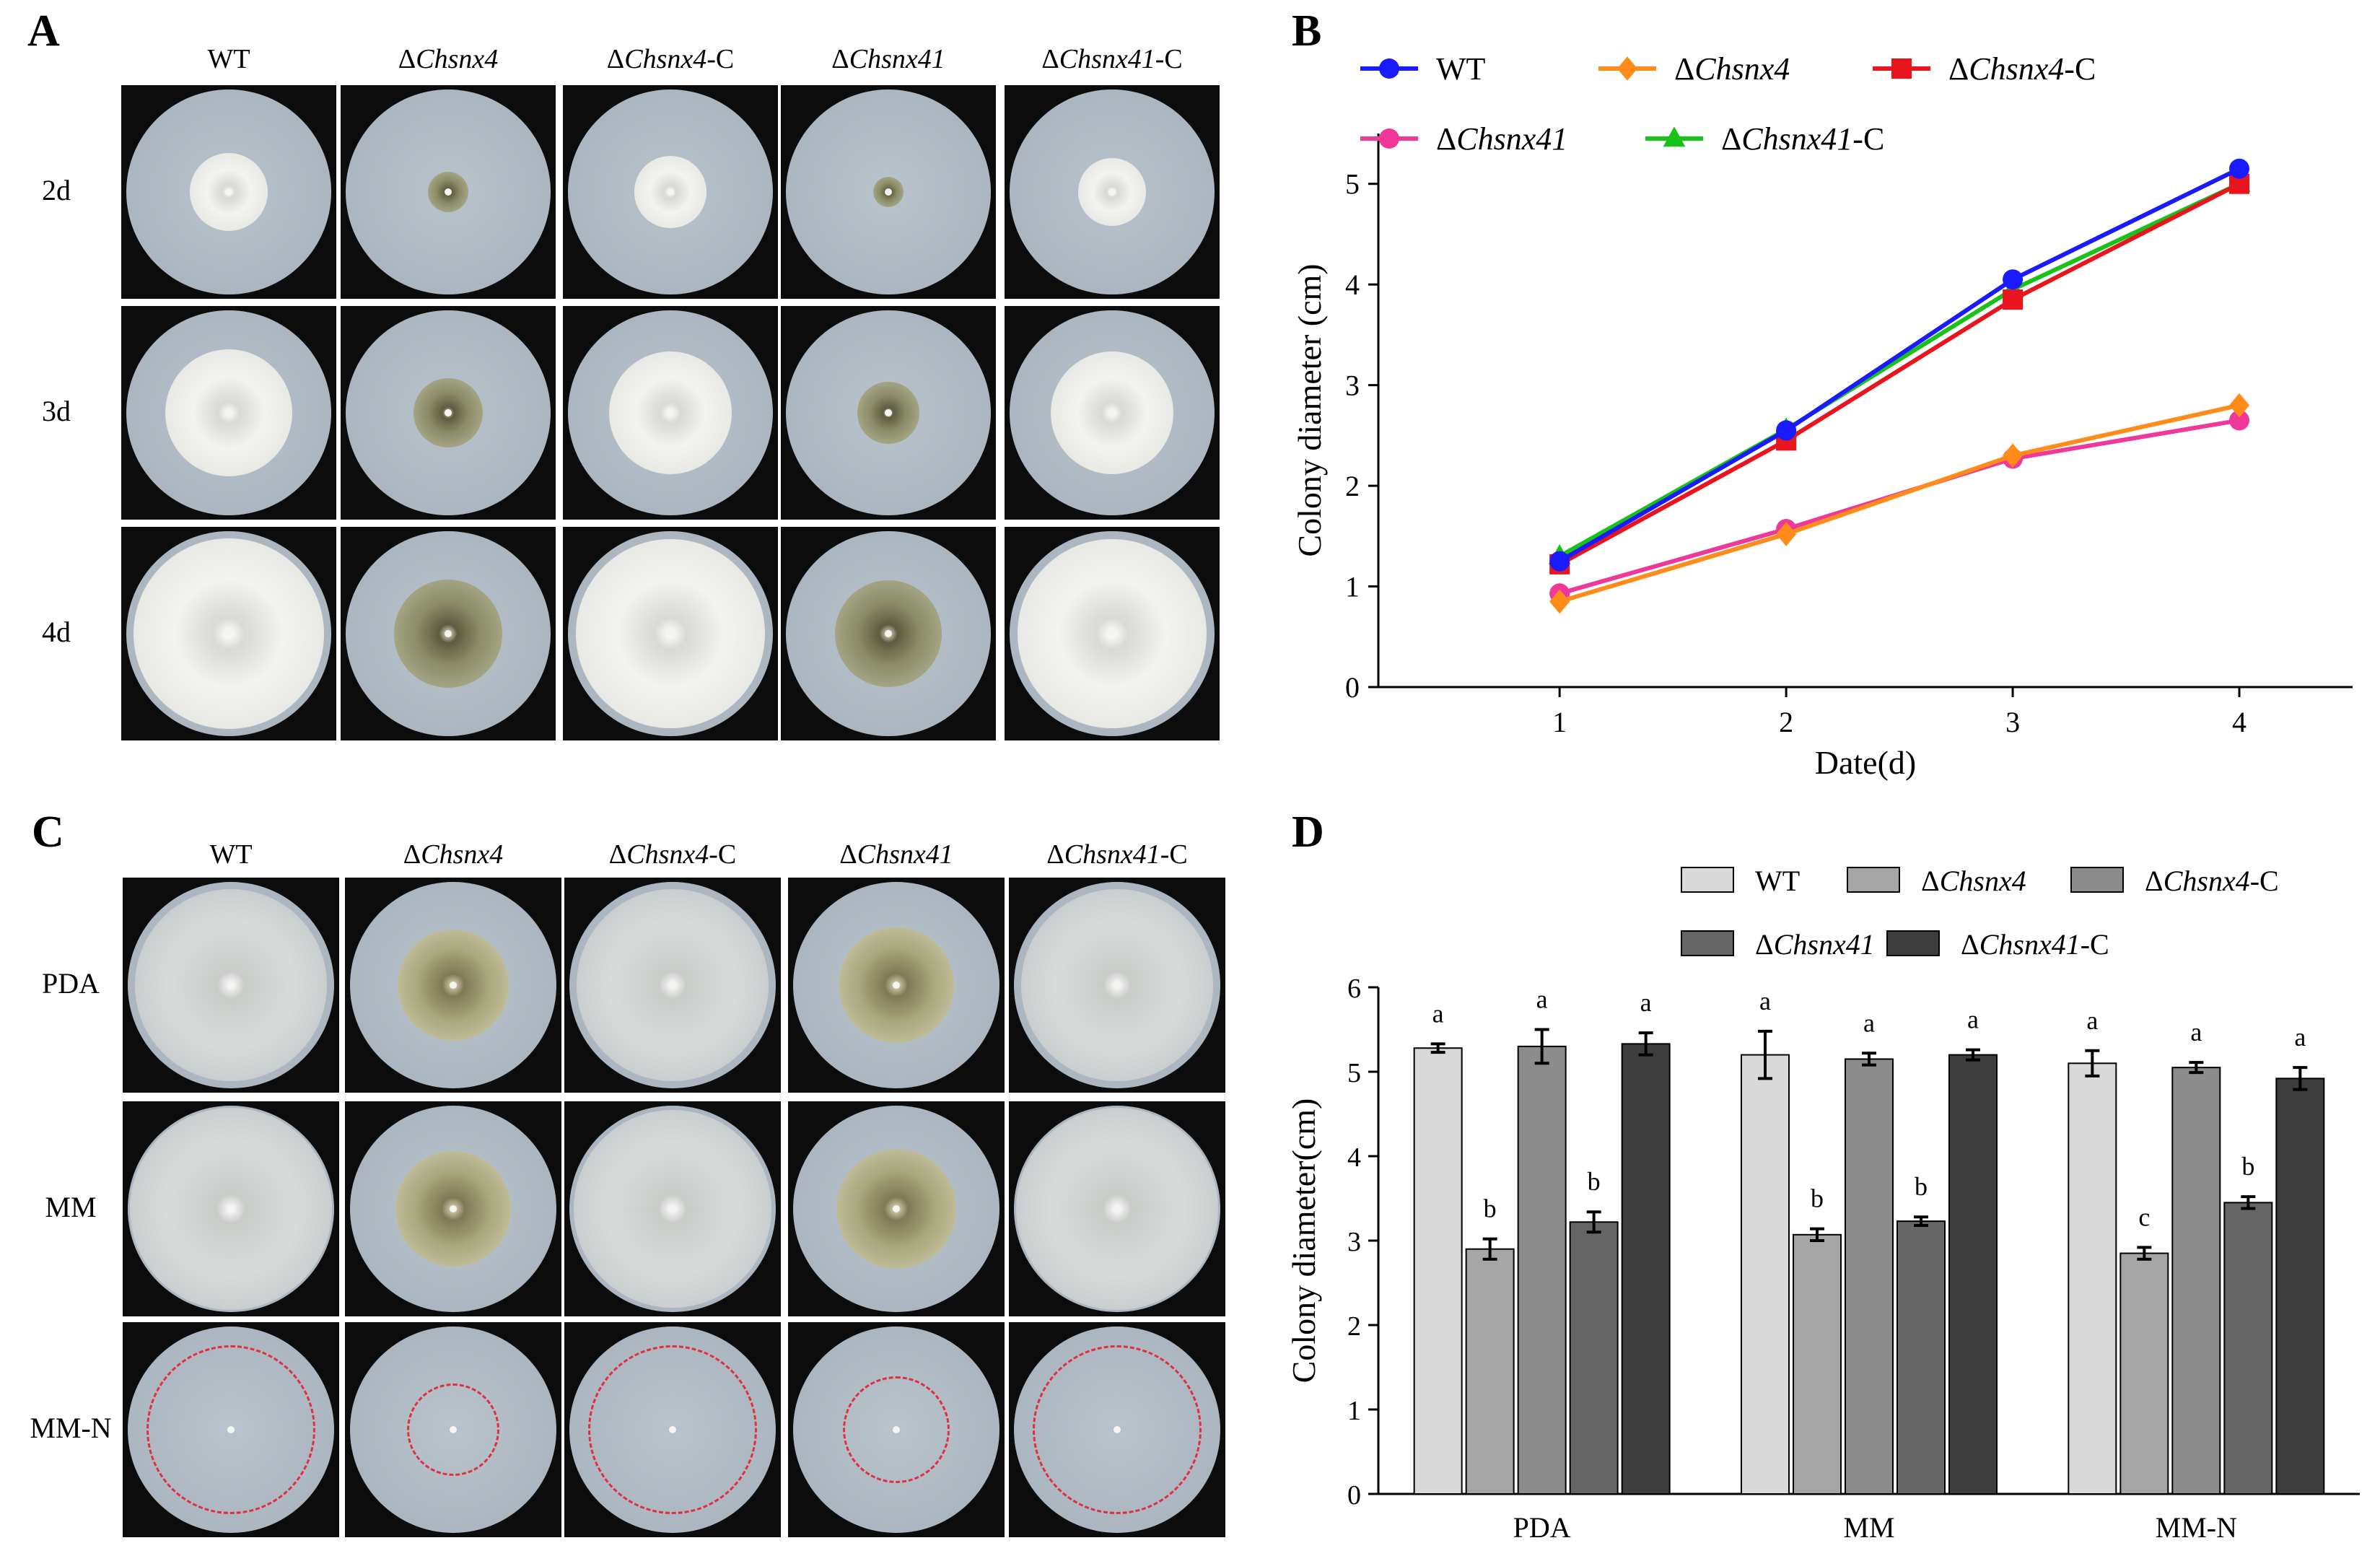 This screenshot has width=2380, height=1556. I want to click on column-header: ΔChsnx41, so click(888, 59).